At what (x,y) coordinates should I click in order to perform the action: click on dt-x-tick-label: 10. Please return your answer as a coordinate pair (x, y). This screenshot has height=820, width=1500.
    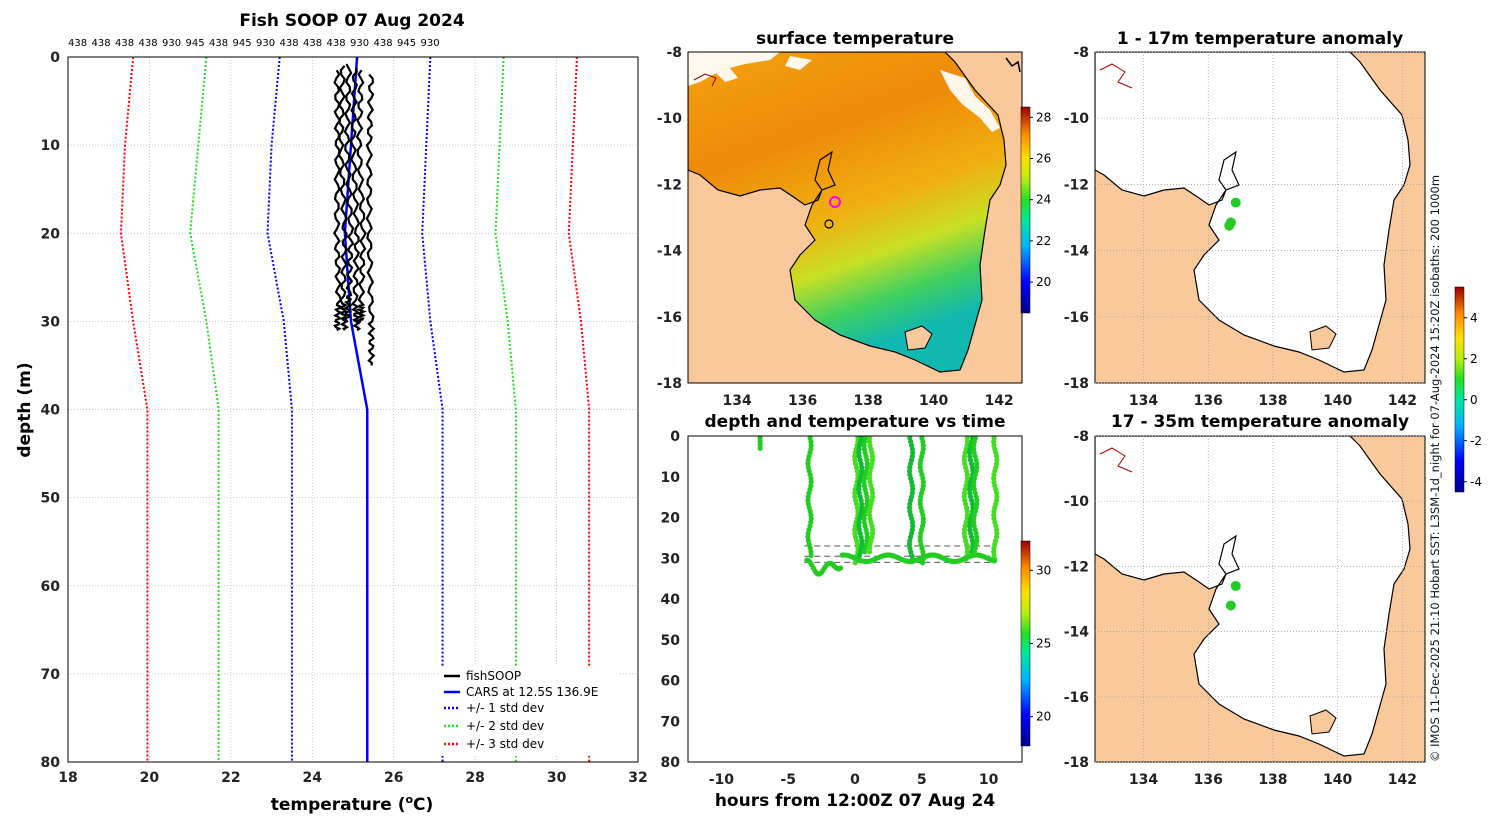
    Looking at the image, I should click on (989, 780).